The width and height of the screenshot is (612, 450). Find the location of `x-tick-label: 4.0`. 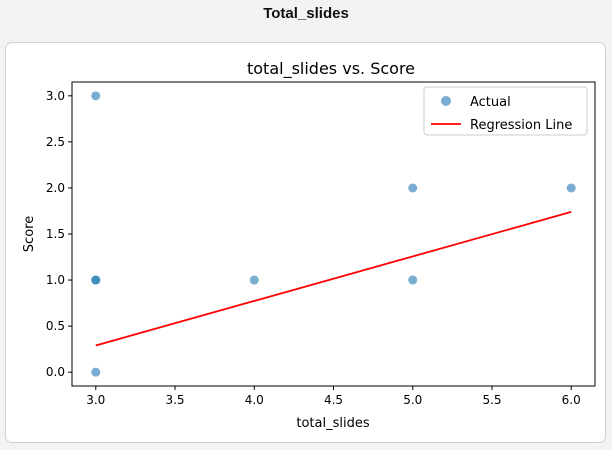

x-tick-label: 4.0 is located at coordinates (254, 400).